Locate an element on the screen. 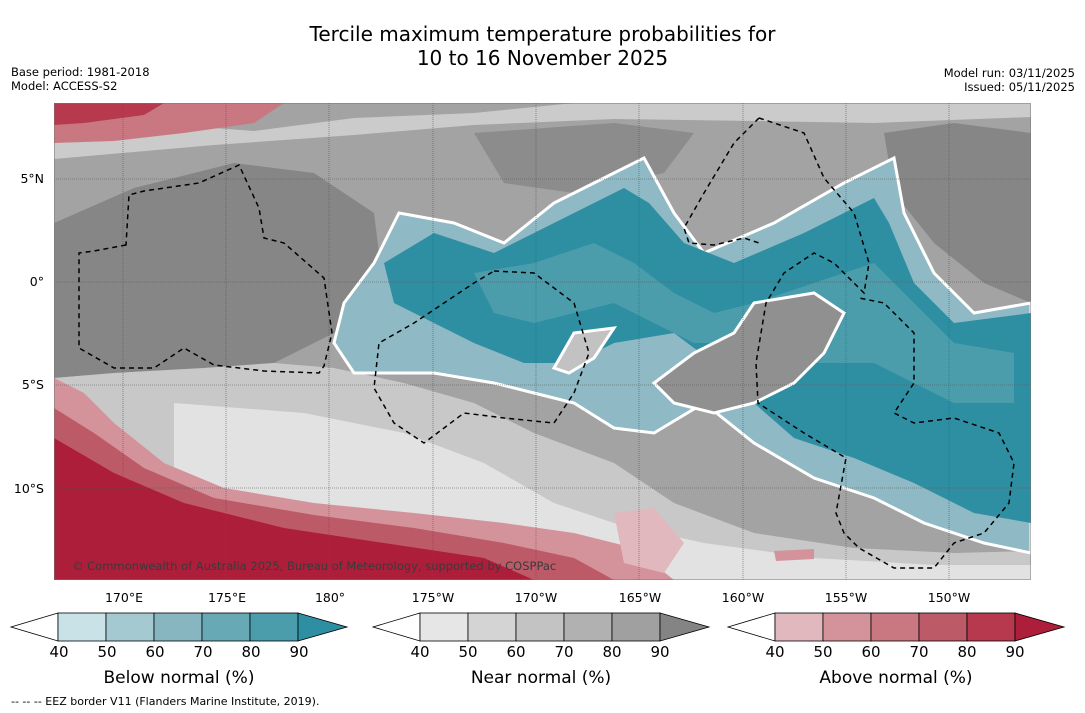  colorbar-above-tick: 50 is located at coordinates (823, 652).